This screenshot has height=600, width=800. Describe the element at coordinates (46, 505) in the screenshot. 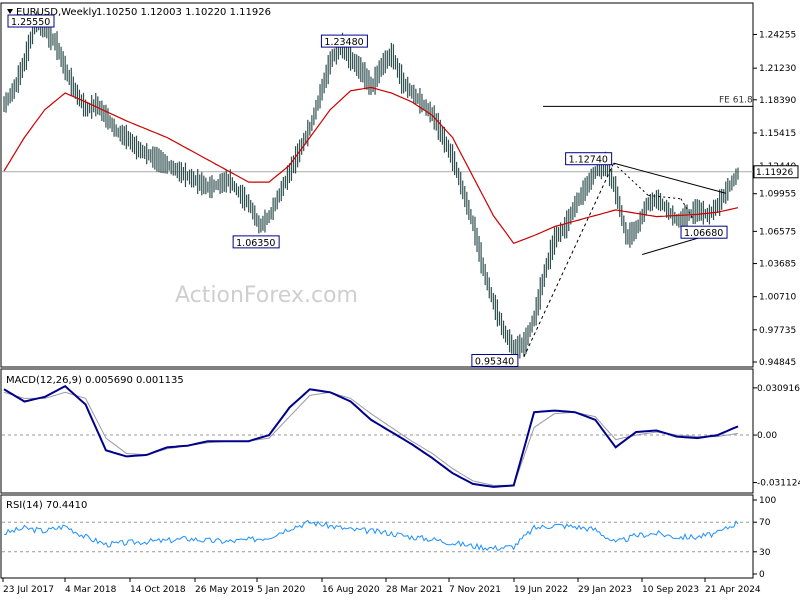

I see `rsi-title: RSI(14) 70.4410` at that location.